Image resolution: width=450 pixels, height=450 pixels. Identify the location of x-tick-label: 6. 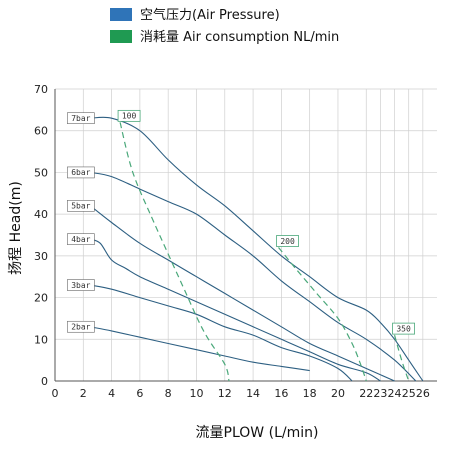
(139, 393).